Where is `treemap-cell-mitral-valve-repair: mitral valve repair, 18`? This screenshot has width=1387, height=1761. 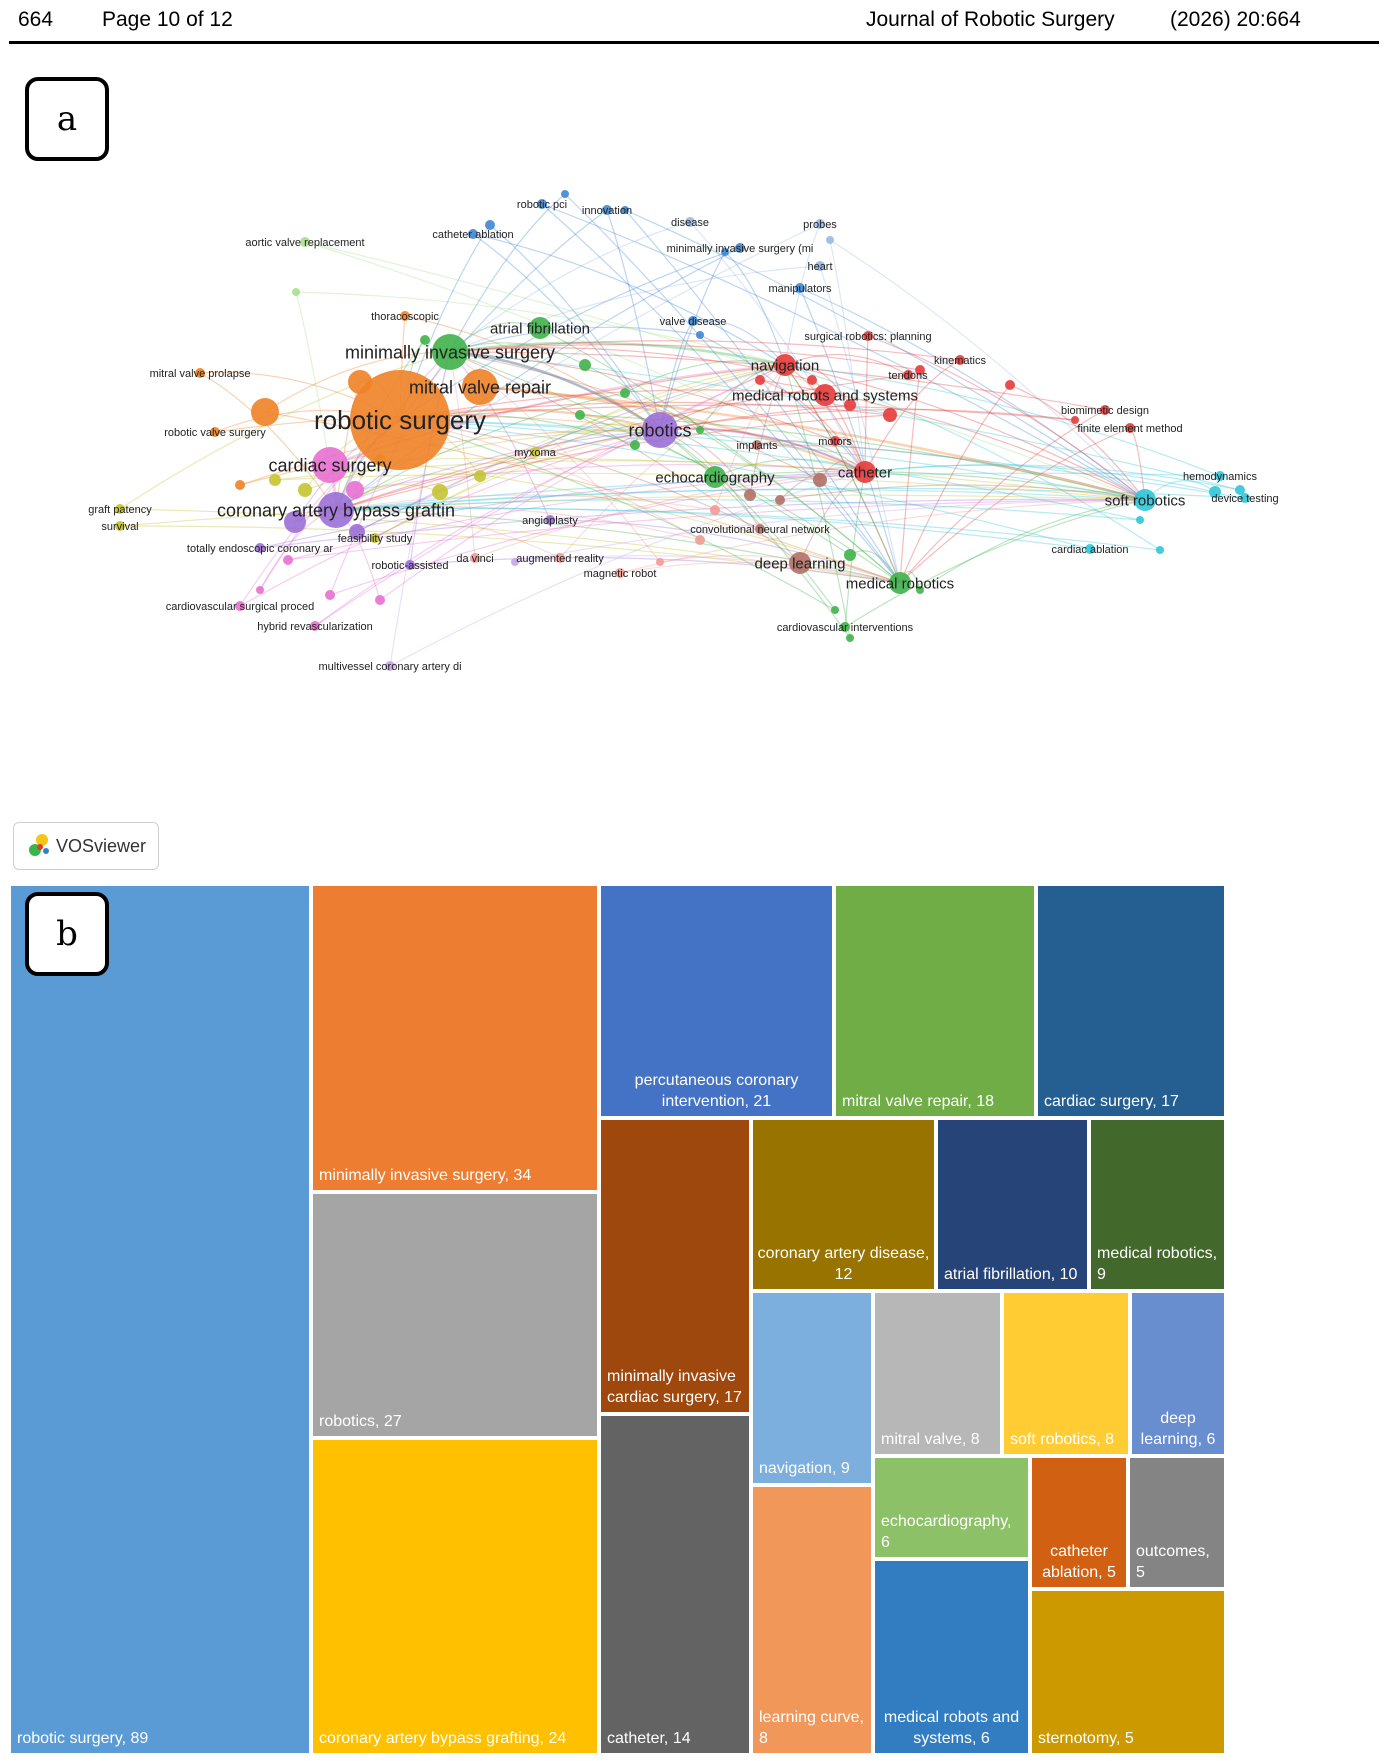
treemap-cell-mitral-valve-repair: mitral valve repair, 18 is located at coordinates (935, 1001).